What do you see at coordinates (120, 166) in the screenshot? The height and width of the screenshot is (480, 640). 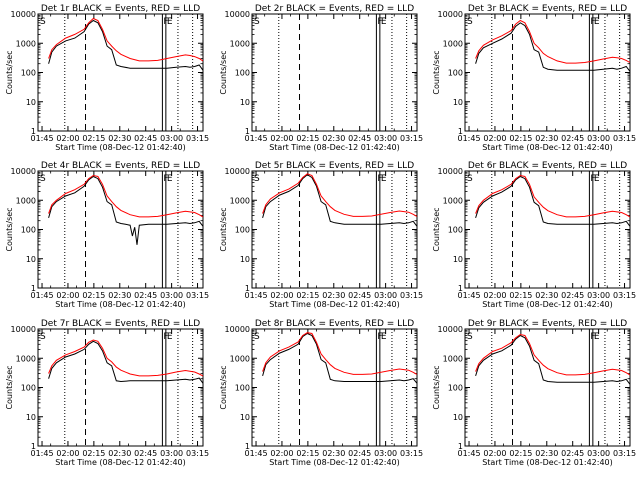 I see `panel-title: Det 4r BLACK = Events, RED = LLD` at bounding box center [120, 166].